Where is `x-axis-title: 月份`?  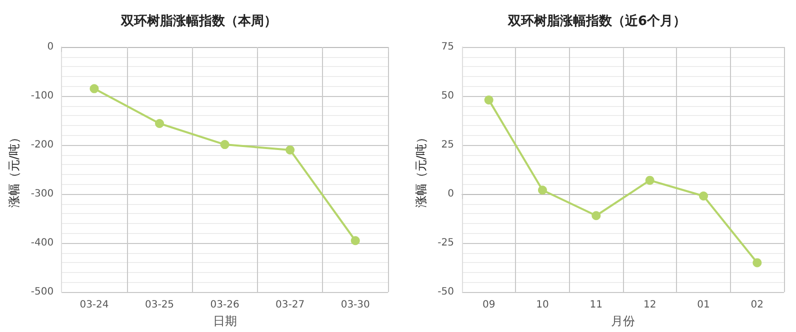 x-axis-title: 月份 is located at coordinates (623, 321).